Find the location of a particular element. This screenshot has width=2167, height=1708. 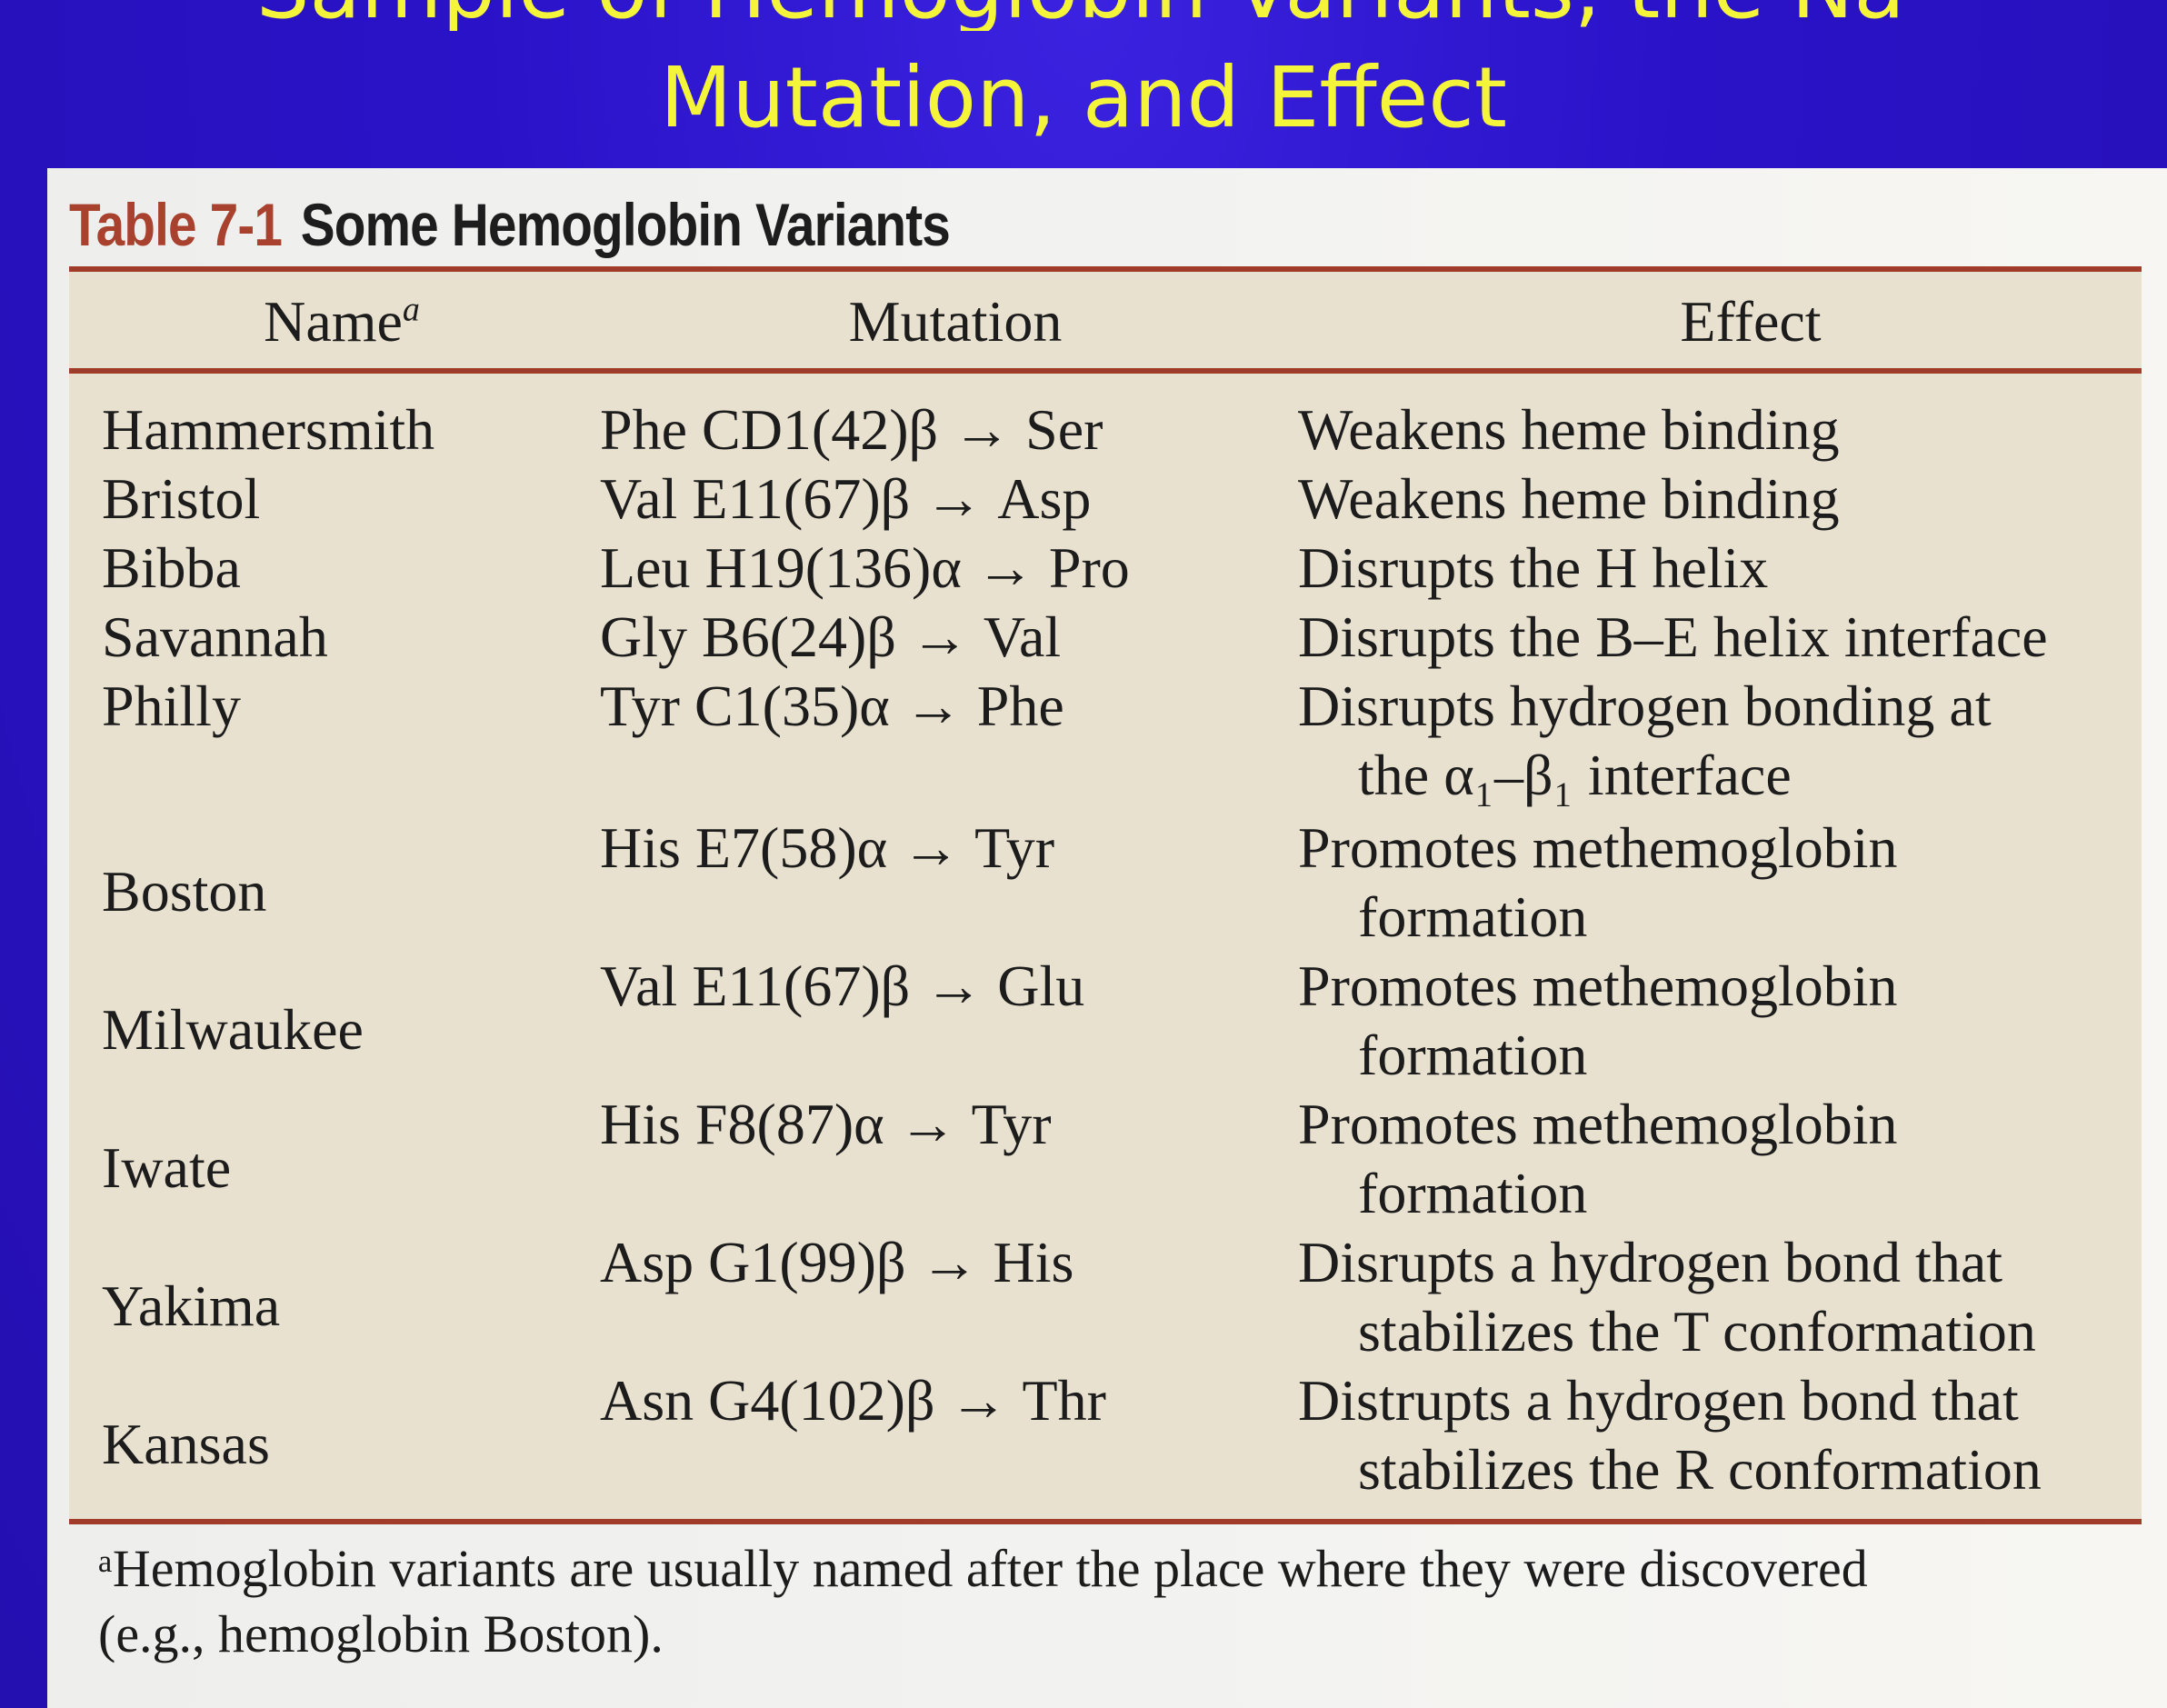

cell-mutation: His F8(87)α → Tyr is located at coordinates (826, 1124).